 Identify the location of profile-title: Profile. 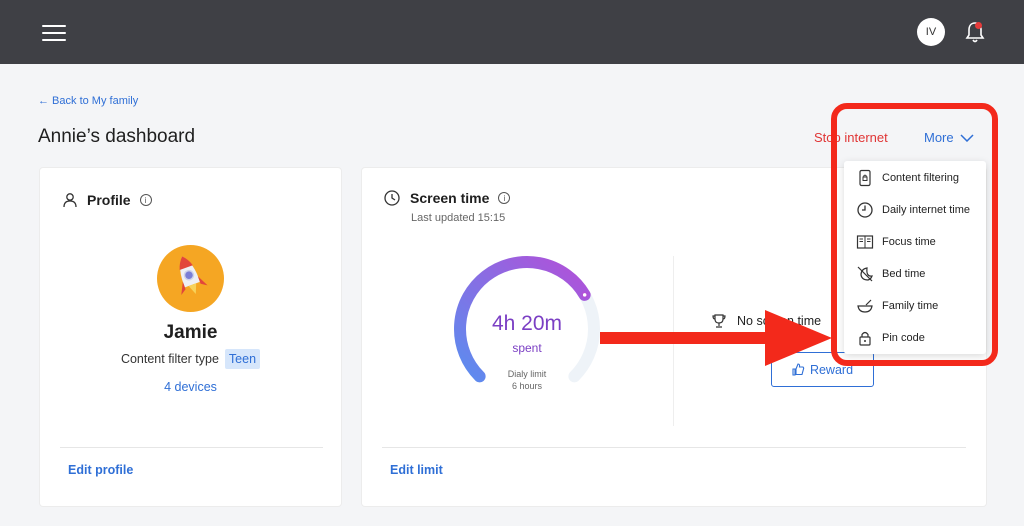
(109, 200).